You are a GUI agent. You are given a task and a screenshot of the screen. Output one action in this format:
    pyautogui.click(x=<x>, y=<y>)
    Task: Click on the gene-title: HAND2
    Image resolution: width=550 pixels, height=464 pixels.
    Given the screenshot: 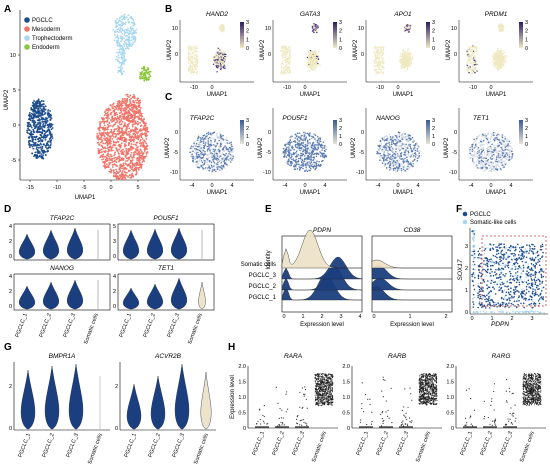 What is the action you would take?
    pyautogui.click(x=217, y=14)
    